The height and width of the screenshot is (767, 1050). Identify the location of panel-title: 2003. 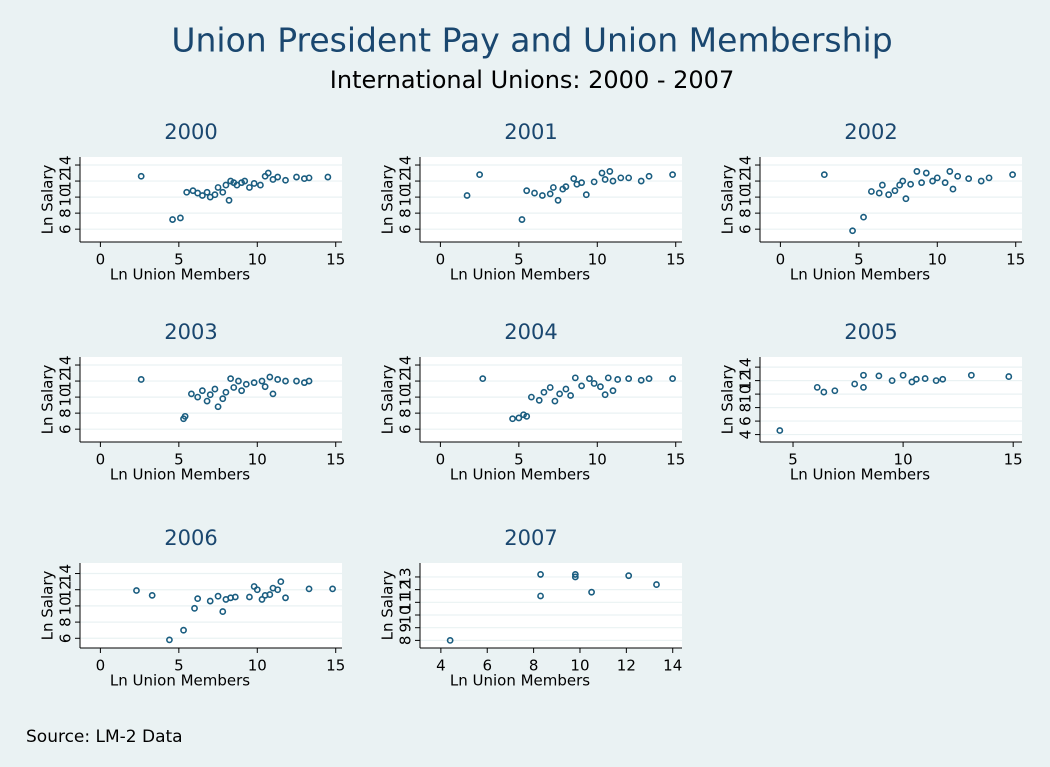
(190, 332).